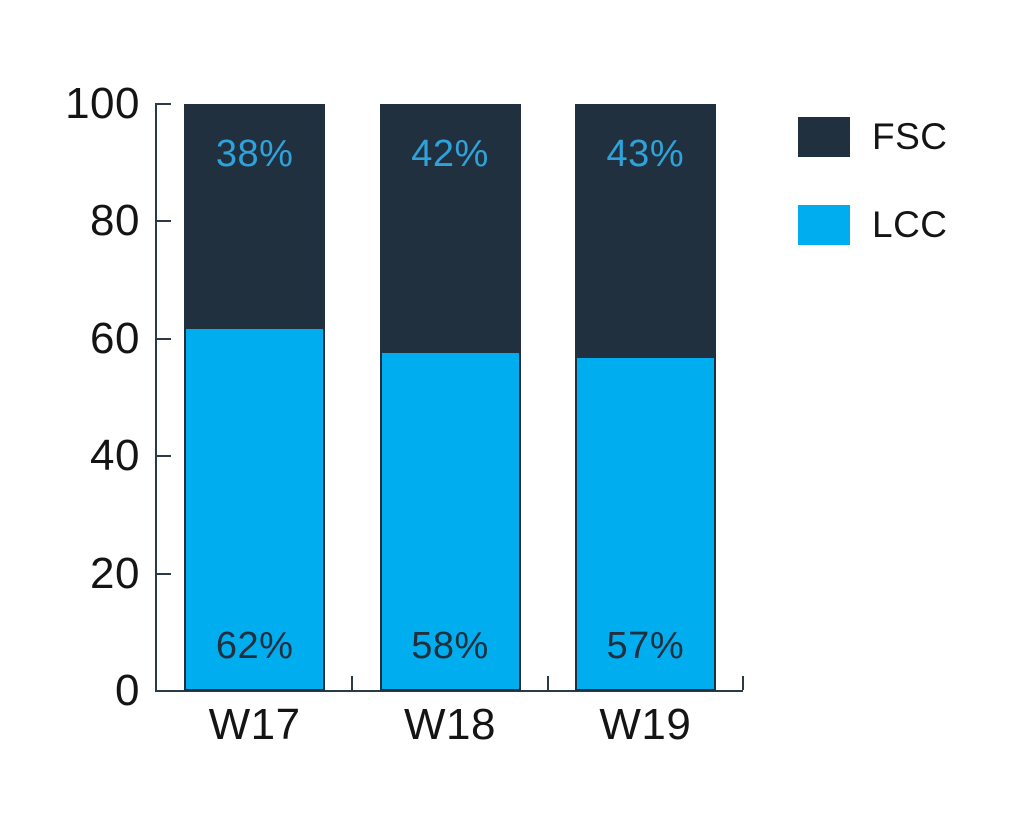 The height and width of the screenshot is (823, 1024). I want to click on bar-segment-lcc-w17, so click(255, 509).